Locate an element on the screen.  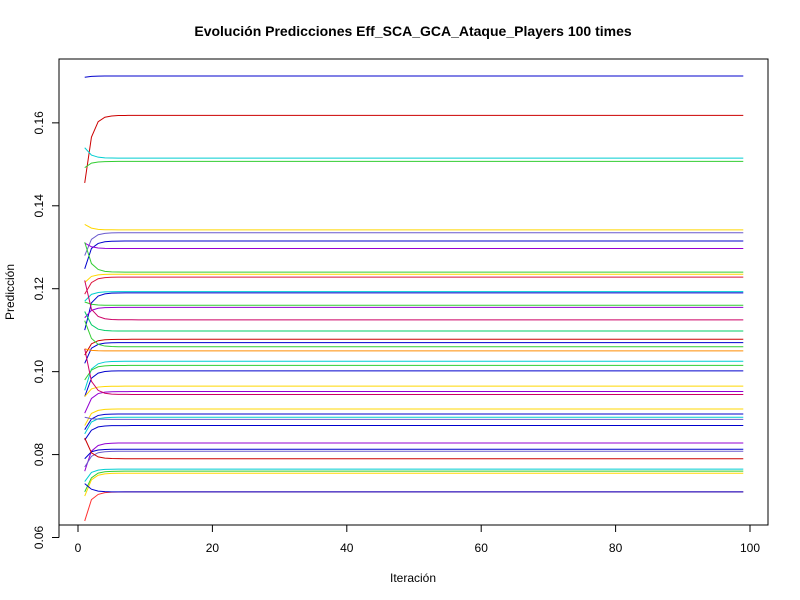
y-tick-label: 0.16 is located at coordinates (39, 123).